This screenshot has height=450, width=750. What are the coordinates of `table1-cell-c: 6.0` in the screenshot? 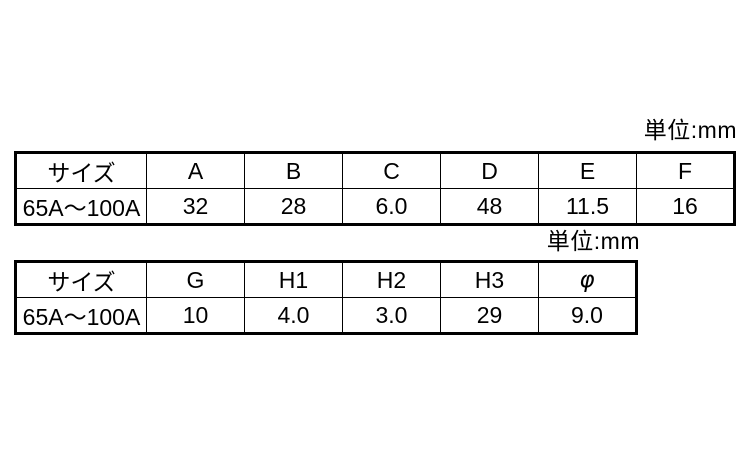 It's located at (391, 206).